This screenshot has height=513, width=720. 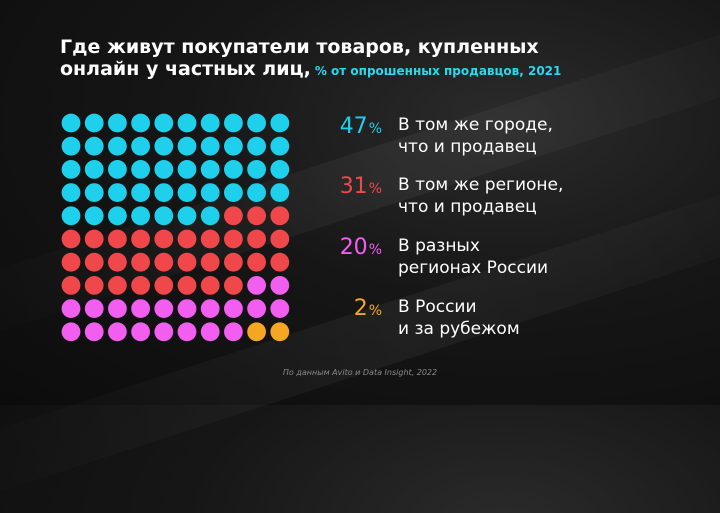 I want to click on legend-value: 47%, so click(x=356, y=128).